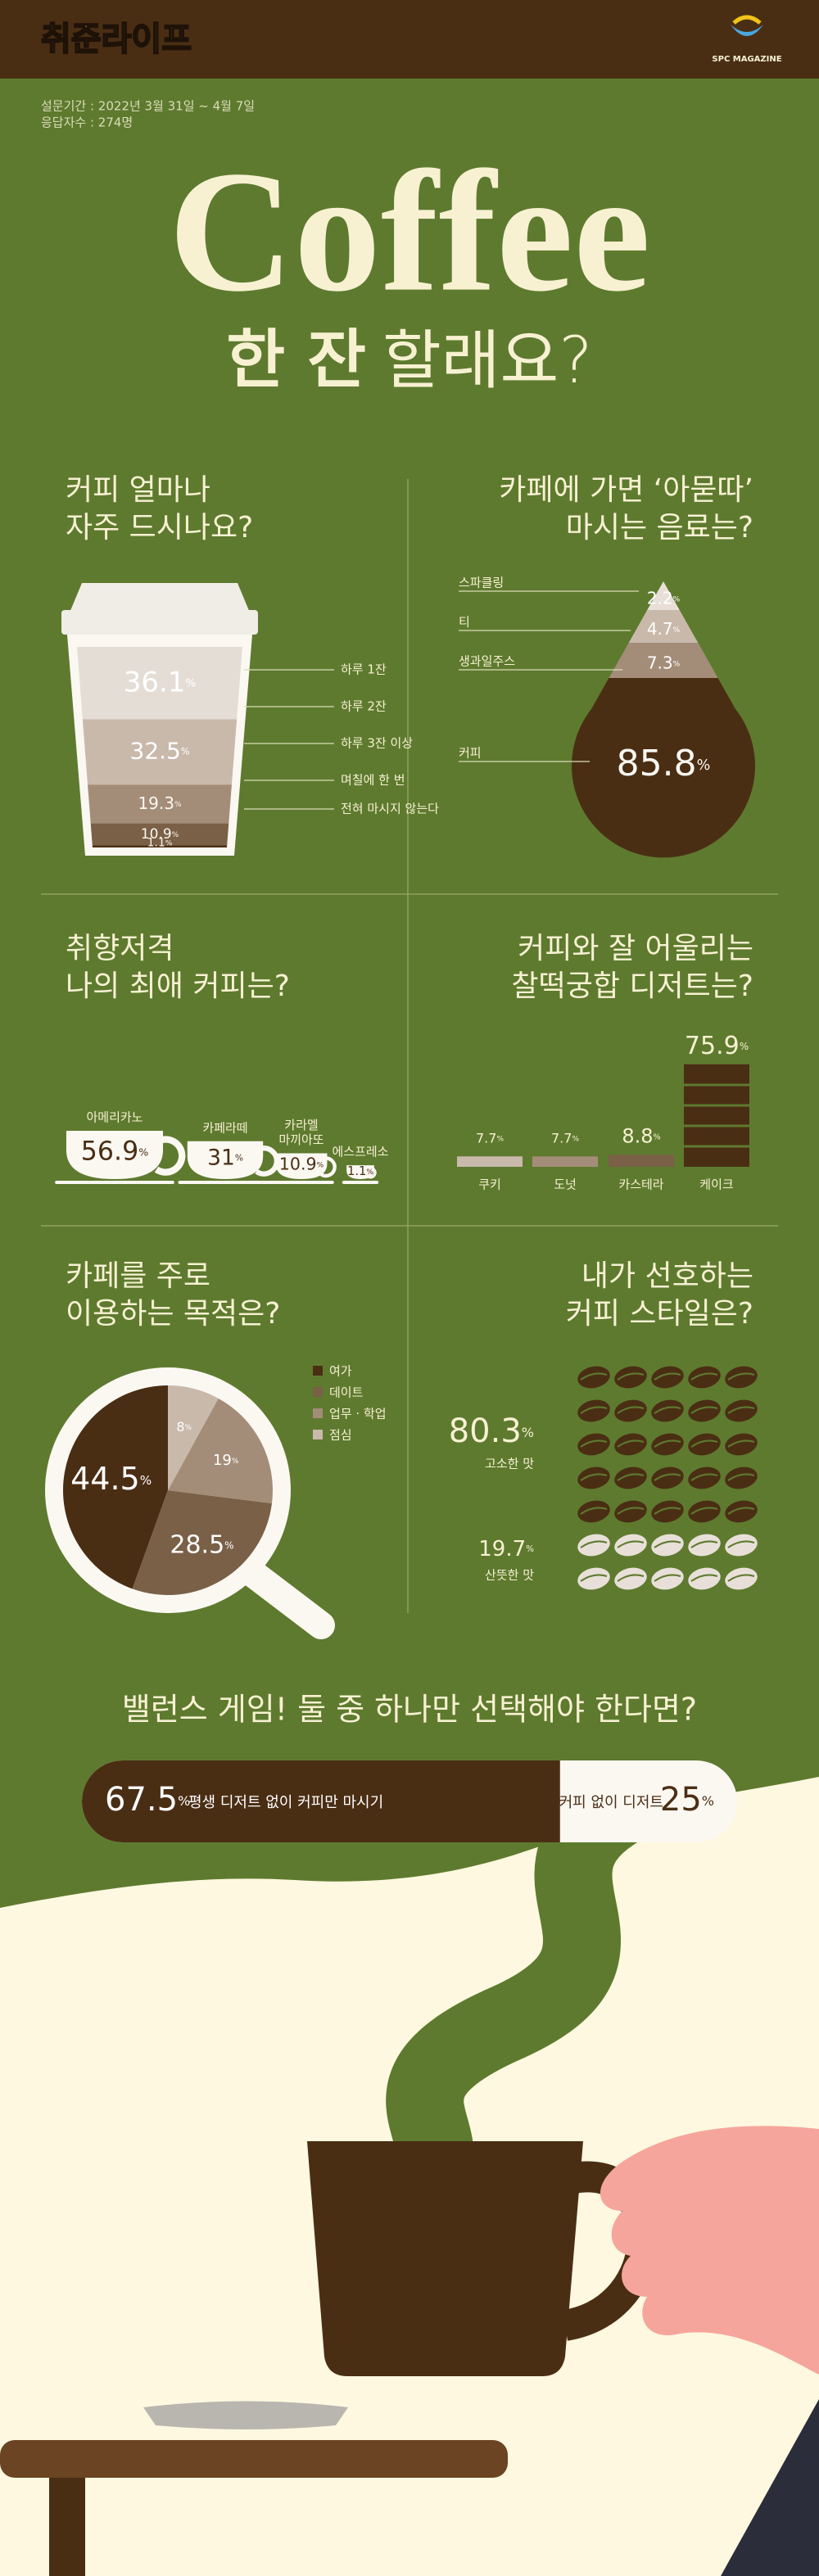  I want to click on question: 취향저격, so click(120, 948).